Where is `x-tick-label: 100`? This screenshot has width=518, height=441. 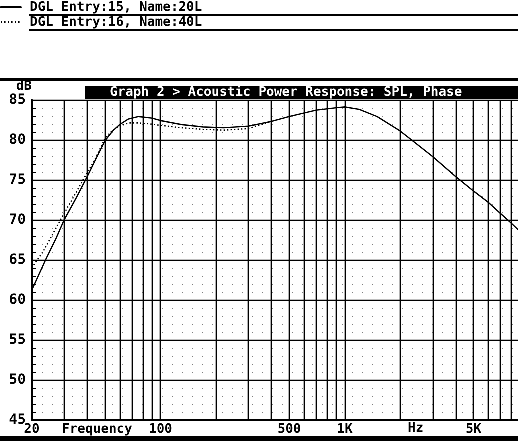
x-tick-label: 100 is located at coordinates (161, 429).